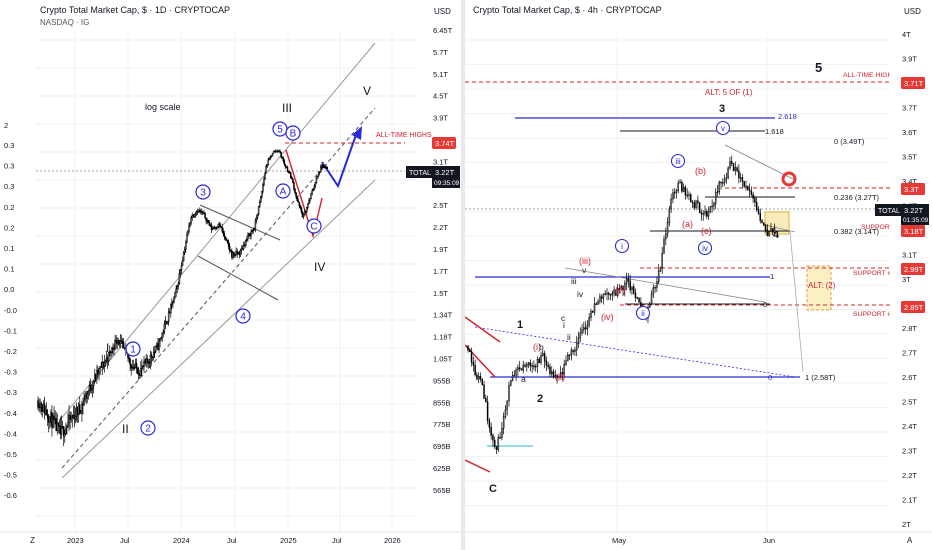 The image size is (932, 550). What do you see at coordinates (234, 540) in the screenshot?
I see `daily-time-axis: 2023 Jul 2024 Jul 2025 Jul 2026` at bounding box center [234, 540].